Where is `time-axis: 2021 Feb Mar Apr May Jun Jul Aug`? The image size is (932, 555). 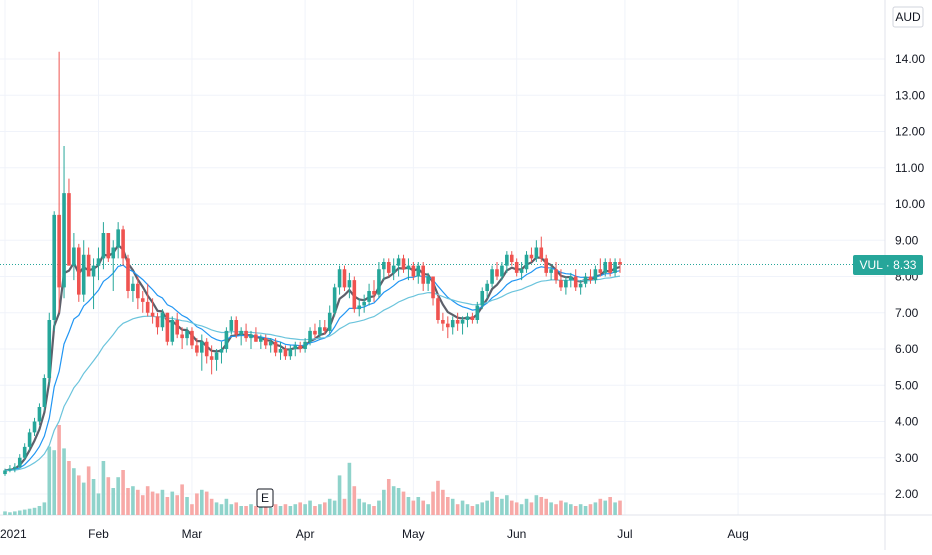
time-axis: 2021 Feb Mar Apr May Jun Jul Aug is located at coordinates (374, 534).